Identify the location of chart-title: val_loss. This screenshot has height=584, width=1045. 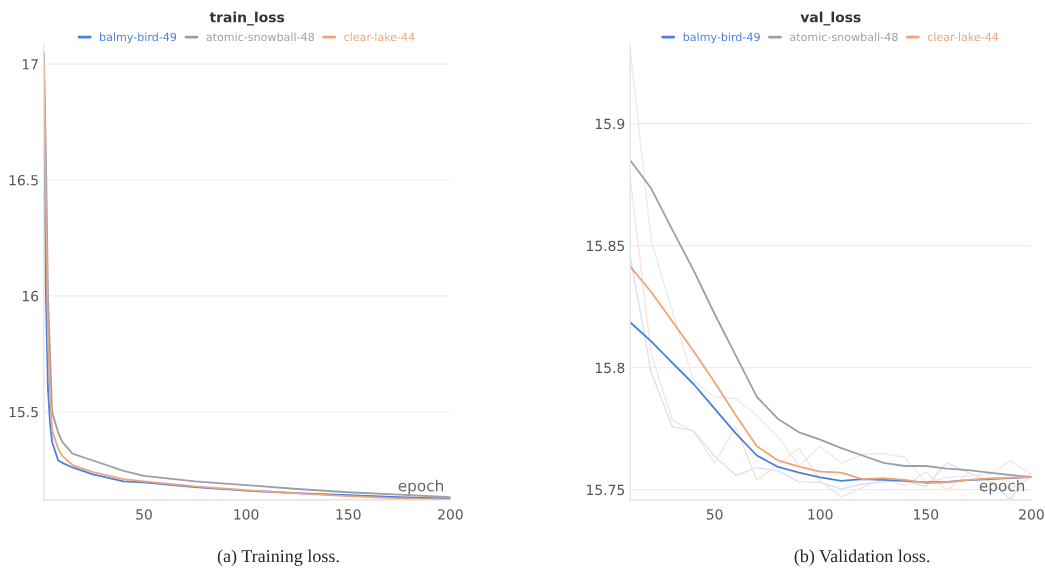
(830, 18).